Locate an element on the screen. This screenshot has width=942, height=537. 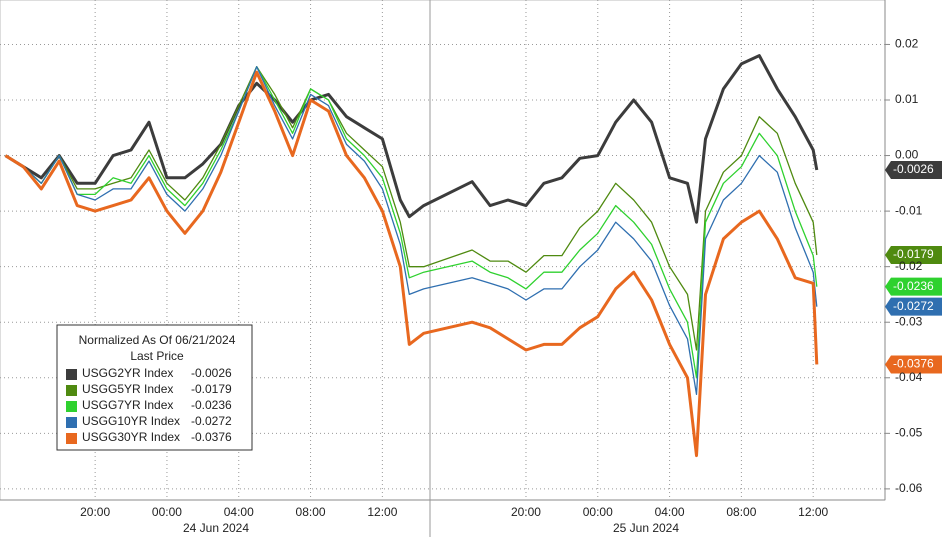
legend-value: -0.0272 is located at coordinates (211, 421).